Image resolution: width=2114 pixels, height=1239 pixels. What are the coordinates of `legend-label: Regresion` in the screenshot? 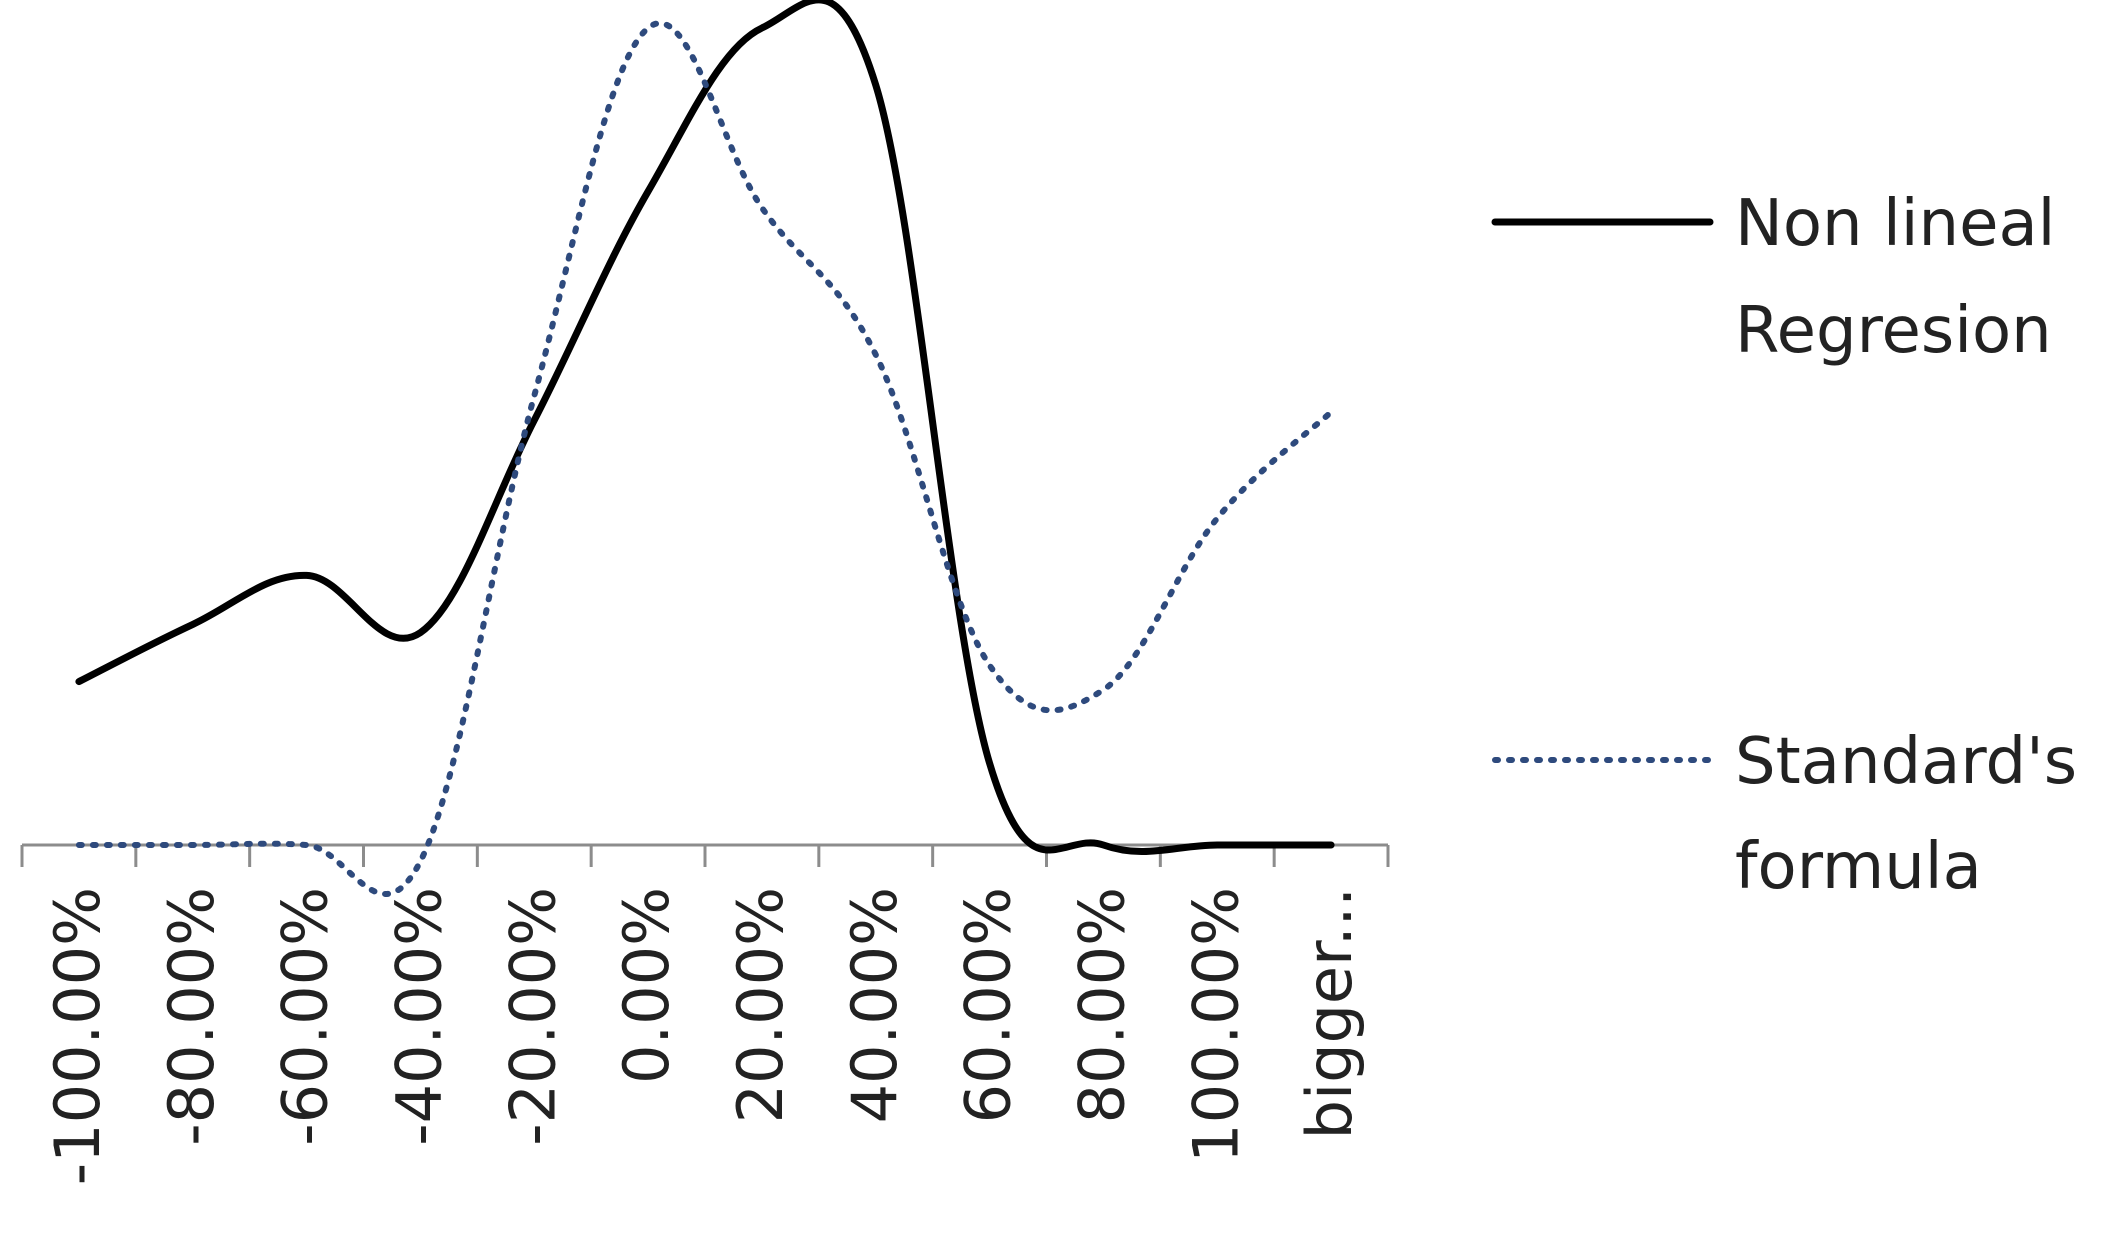 It's located at (1893, 331).